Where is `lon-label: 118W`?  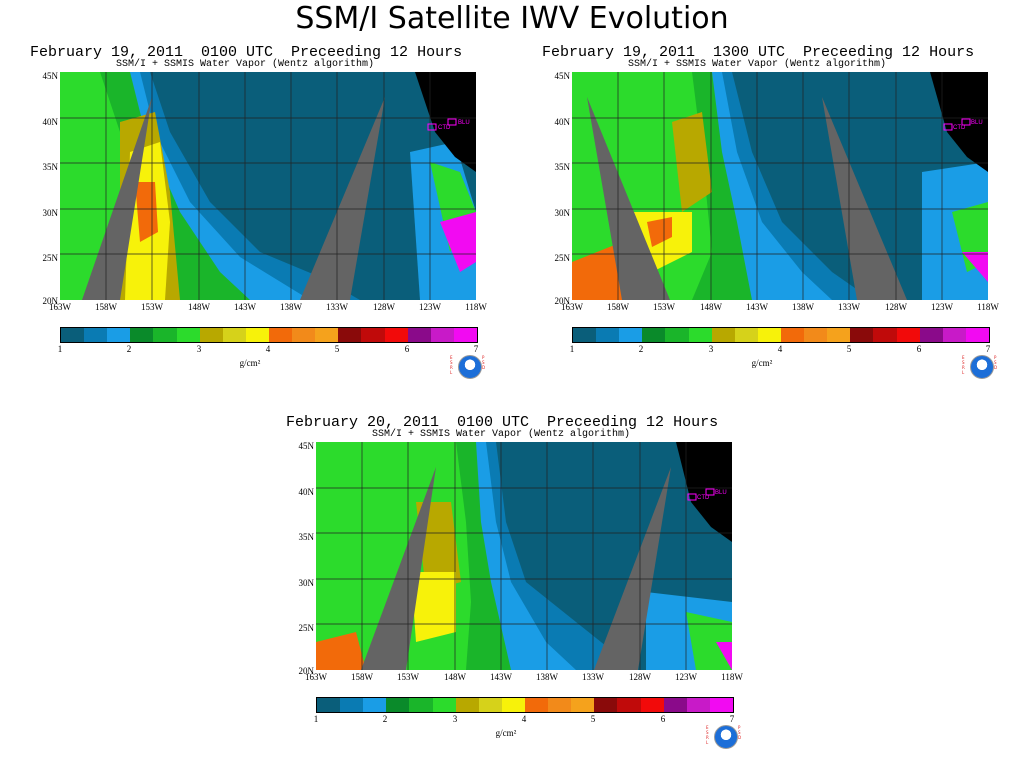 lon-label: 118W is located at coordinates (732, 677).